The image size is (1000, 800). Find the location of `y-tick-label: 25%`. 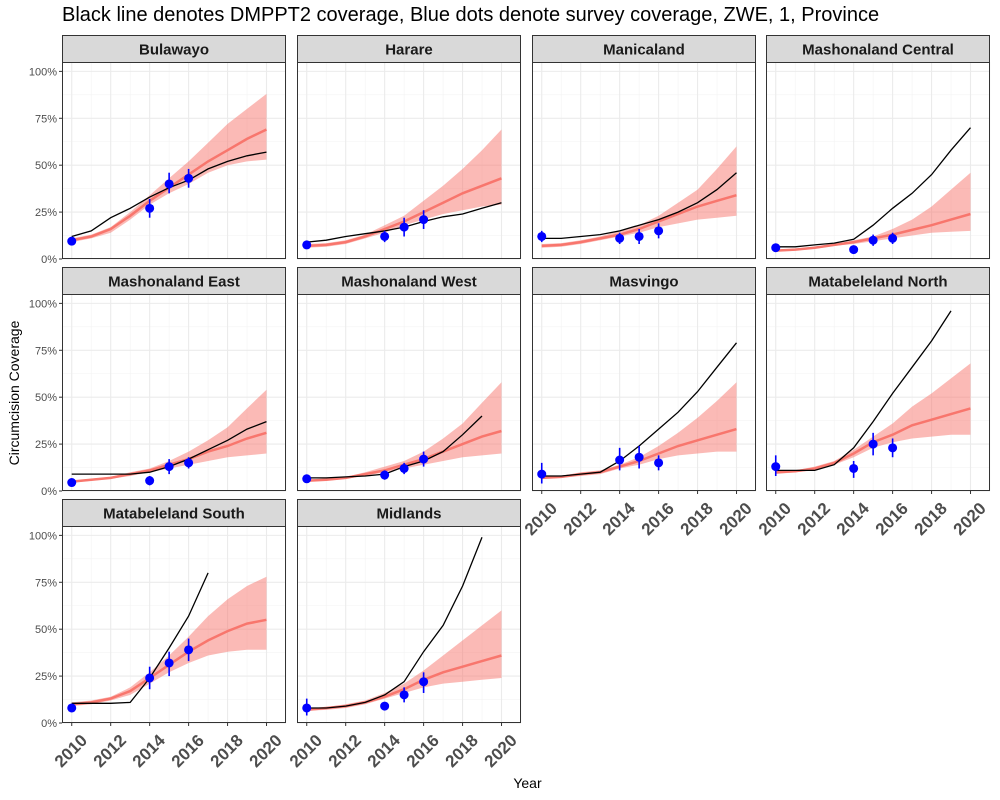

y-tick-label: 25% is located at coordinates (46, 445).